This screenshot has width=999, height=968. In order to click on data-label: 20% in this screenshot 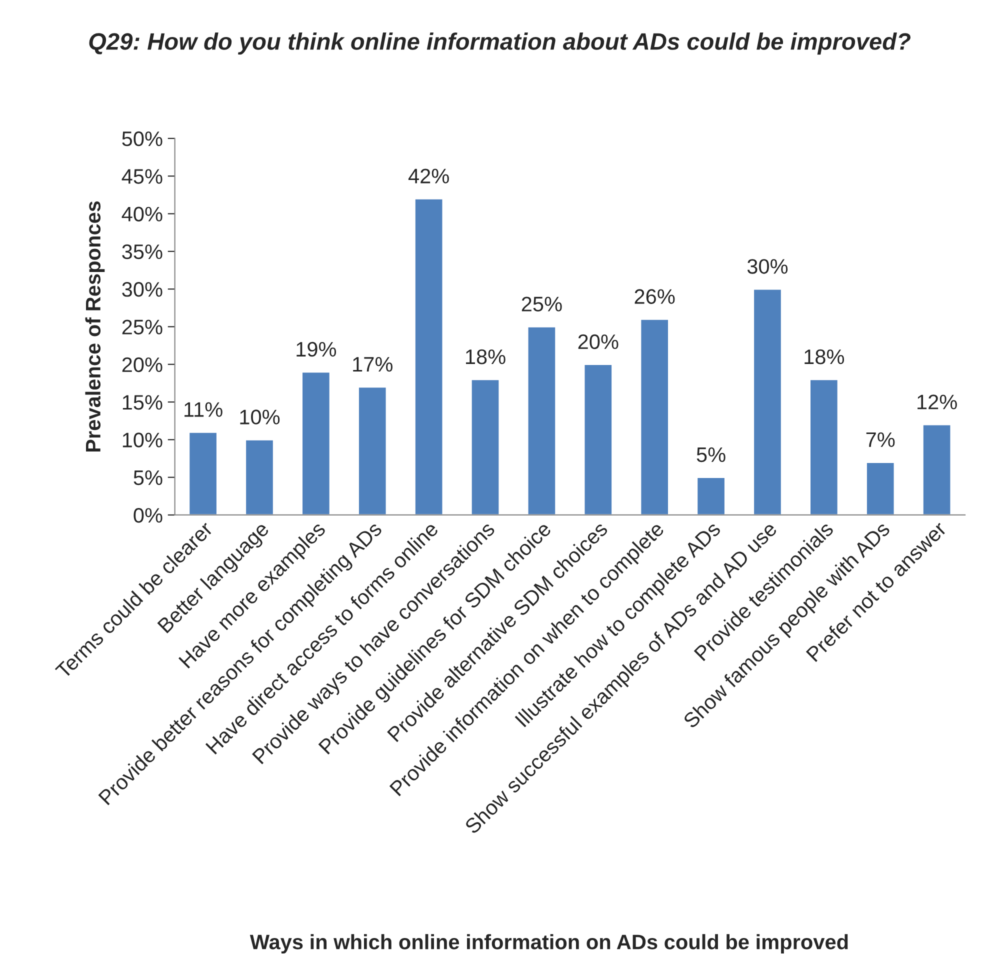, I will do `click(598, 342)`.